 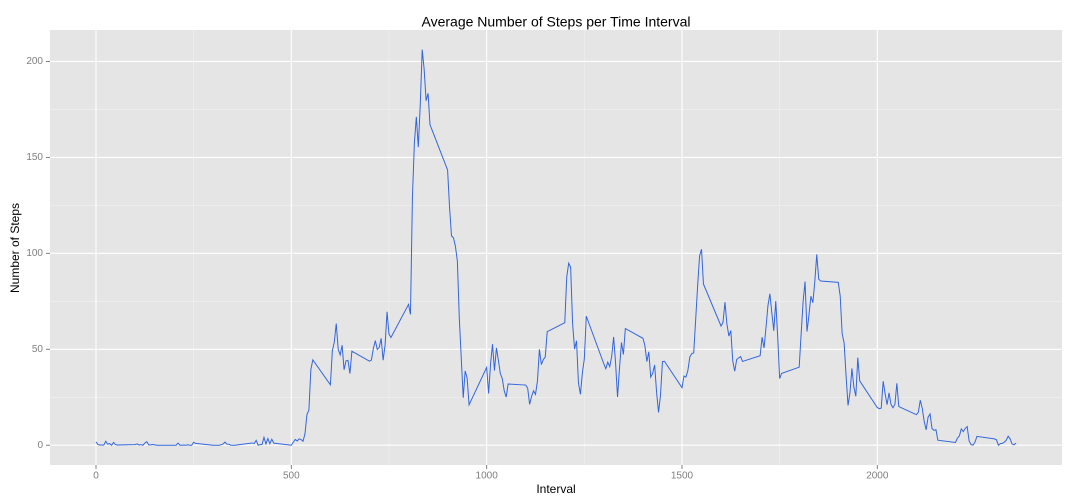 What do you see at coordinates (38, 349) in the screenshot?
I see `y-tick-label: 50` at bounding box center [38, 349].